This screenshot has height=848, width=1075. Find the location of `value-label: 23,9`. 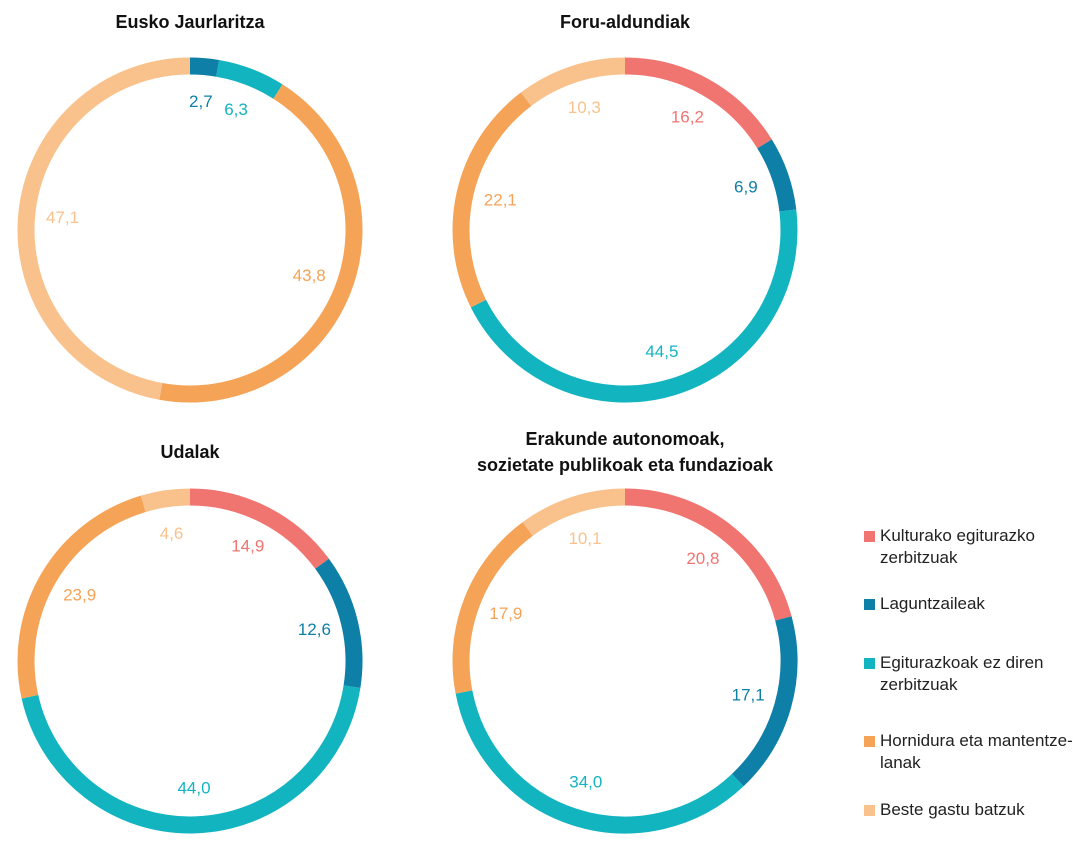

value-label: 23,9 is located at coordinates (79, 595).